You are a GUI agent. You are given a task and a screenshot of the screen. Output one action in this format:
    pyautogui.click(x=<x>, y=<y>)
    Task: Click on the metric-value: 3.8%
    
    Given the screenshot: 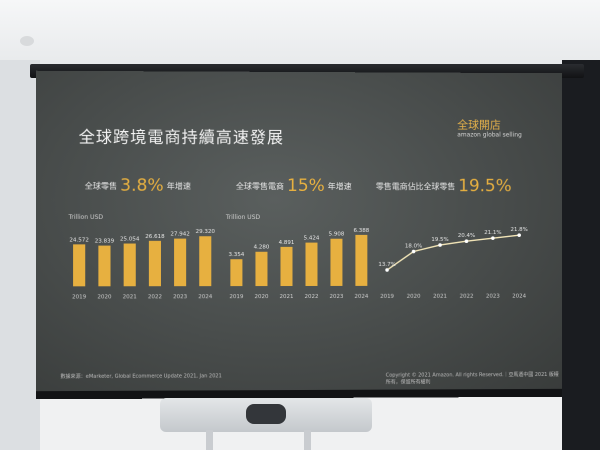 What is the action you would take?
    pyautogui.click(x=142, y=186)
    